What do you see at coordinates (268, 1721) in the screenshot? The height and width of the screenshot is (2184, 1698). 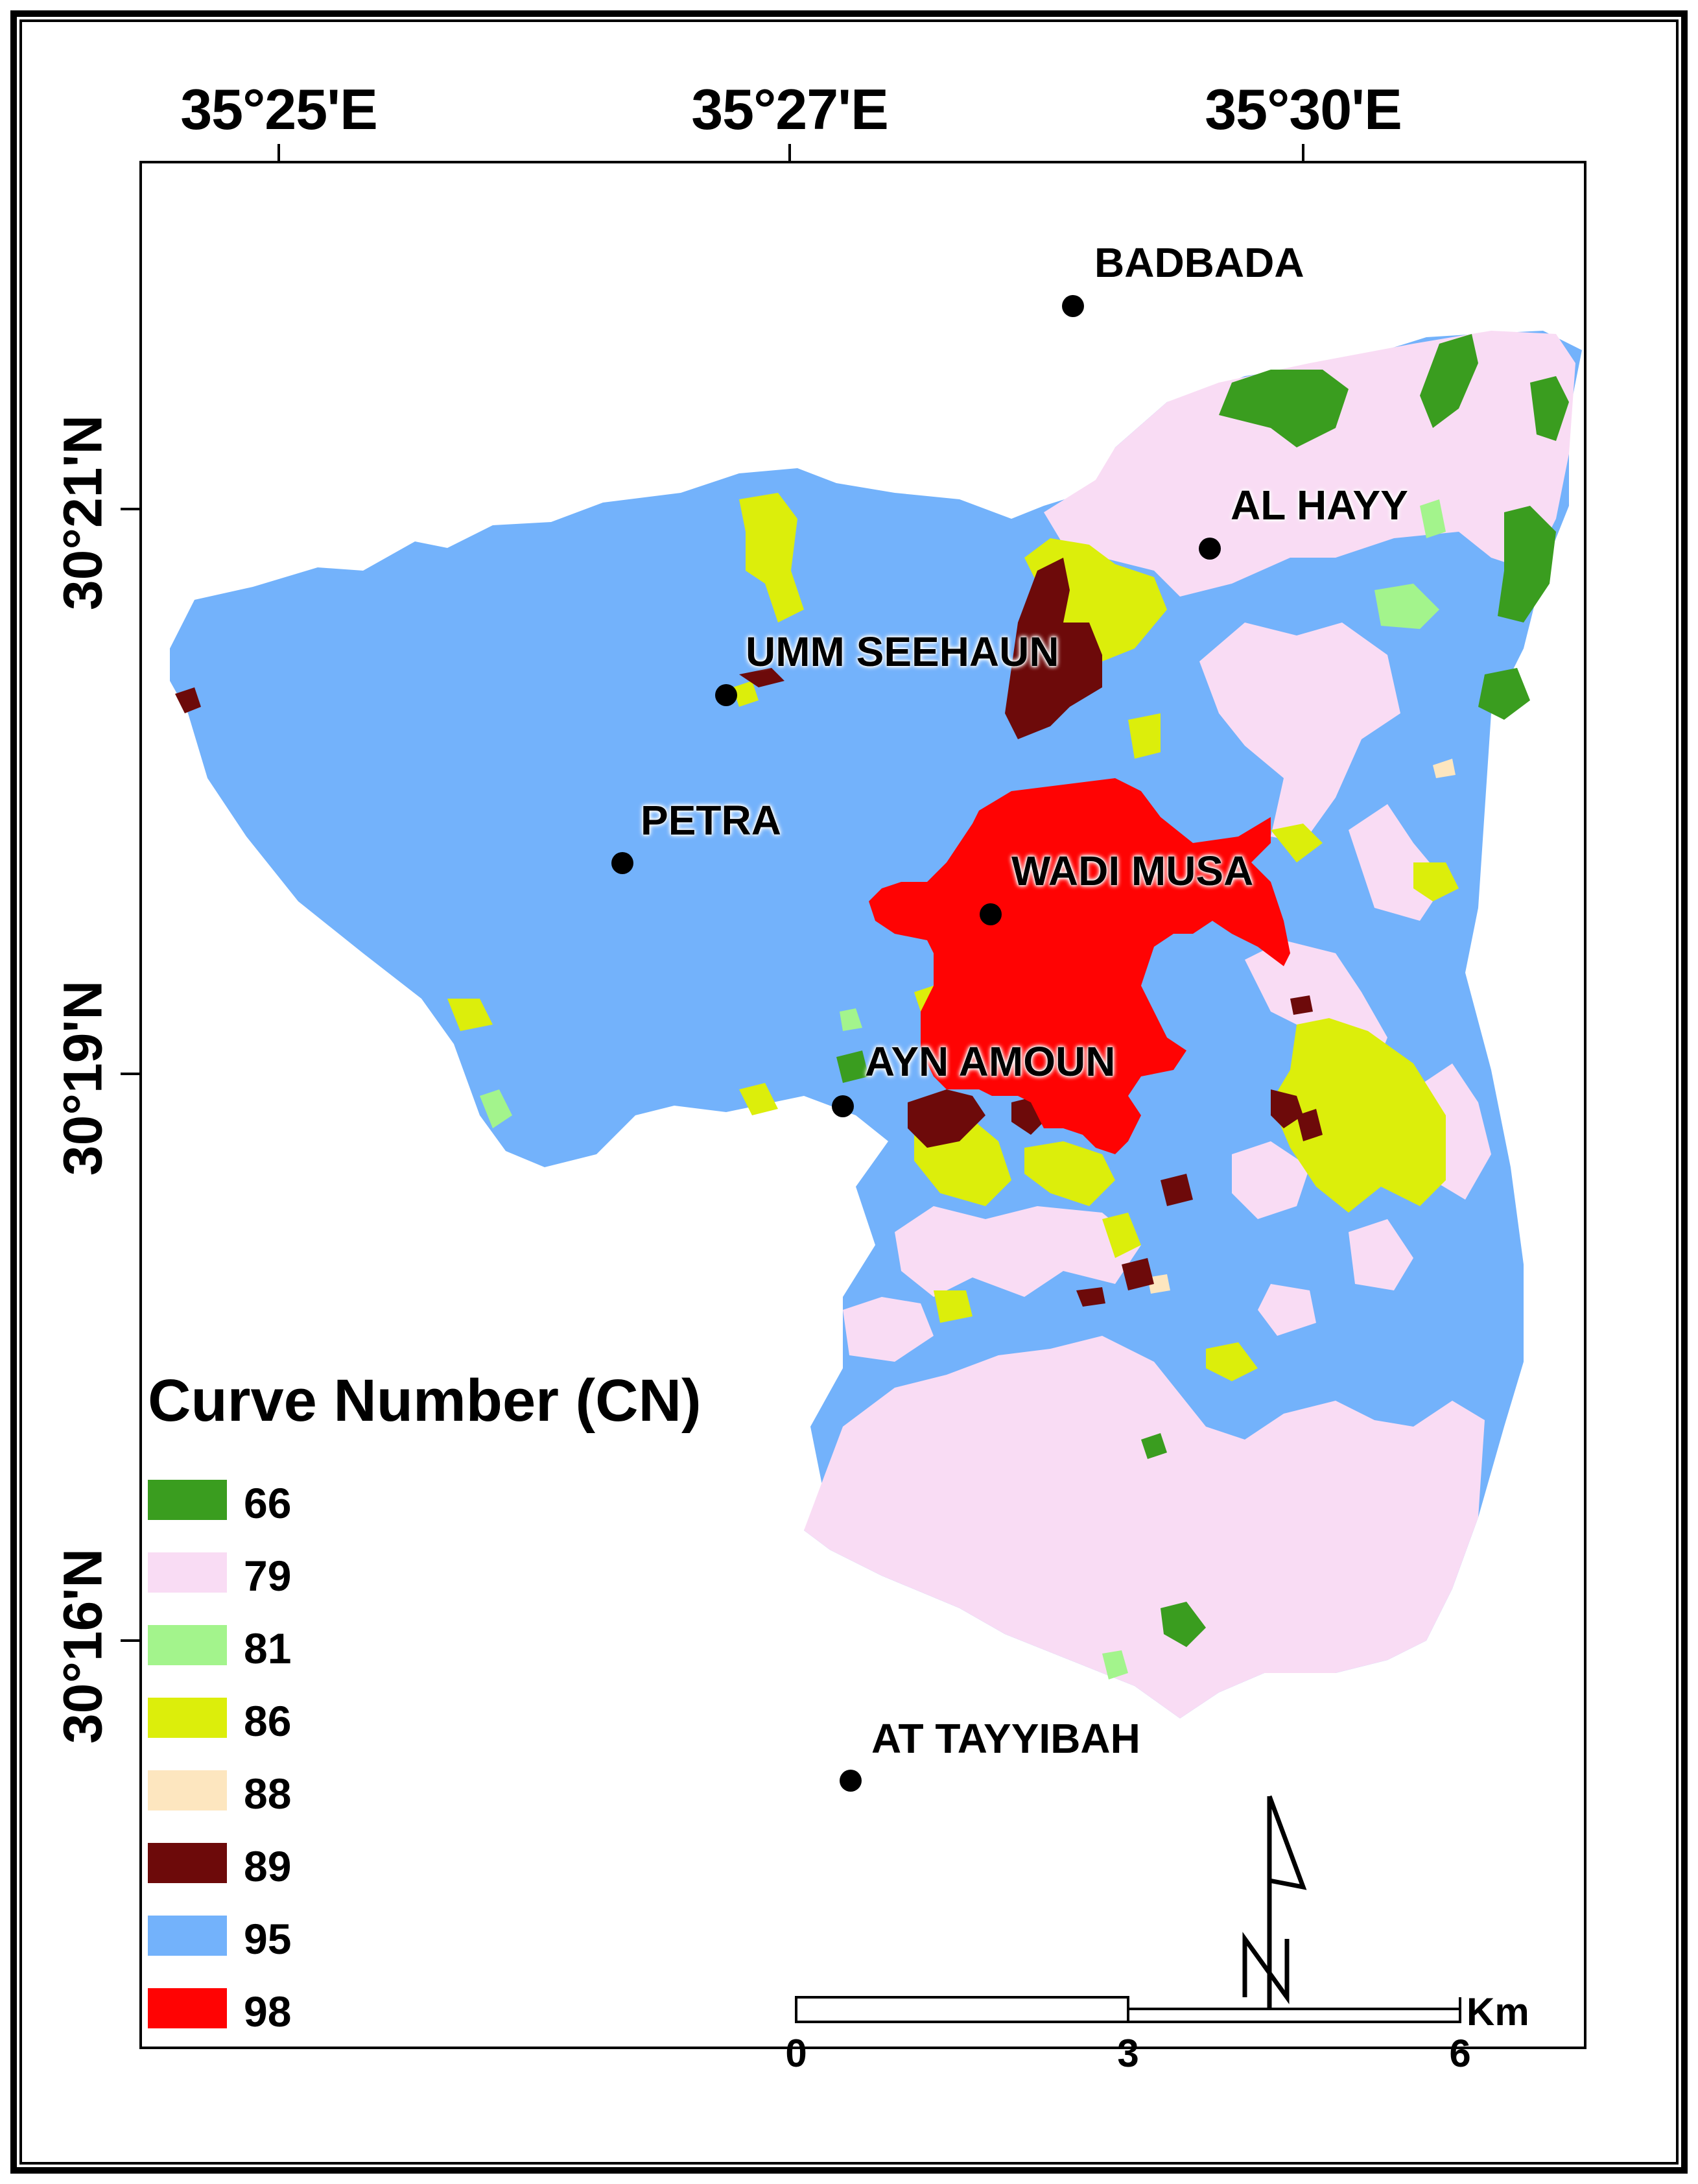 I see `legend-label: 86` at bounding box center [268, 1721].